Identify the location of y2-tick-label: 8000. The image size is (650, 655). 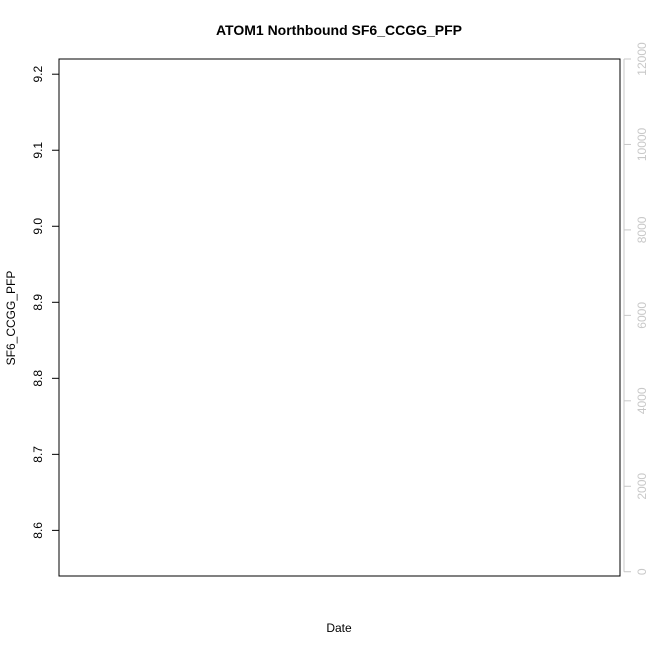
(642, 229).